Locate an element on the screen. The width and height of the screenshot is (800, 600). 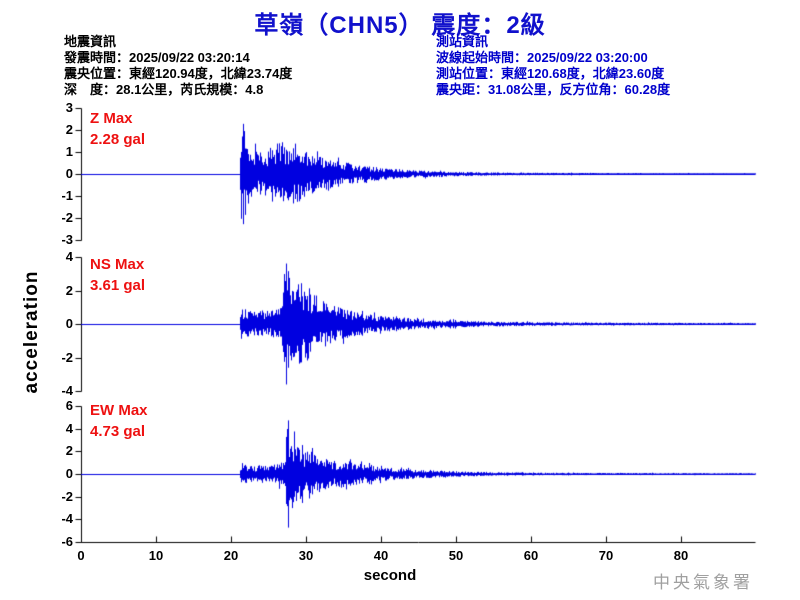
x-tick-label: 0 is located at coordinates (81, 555).